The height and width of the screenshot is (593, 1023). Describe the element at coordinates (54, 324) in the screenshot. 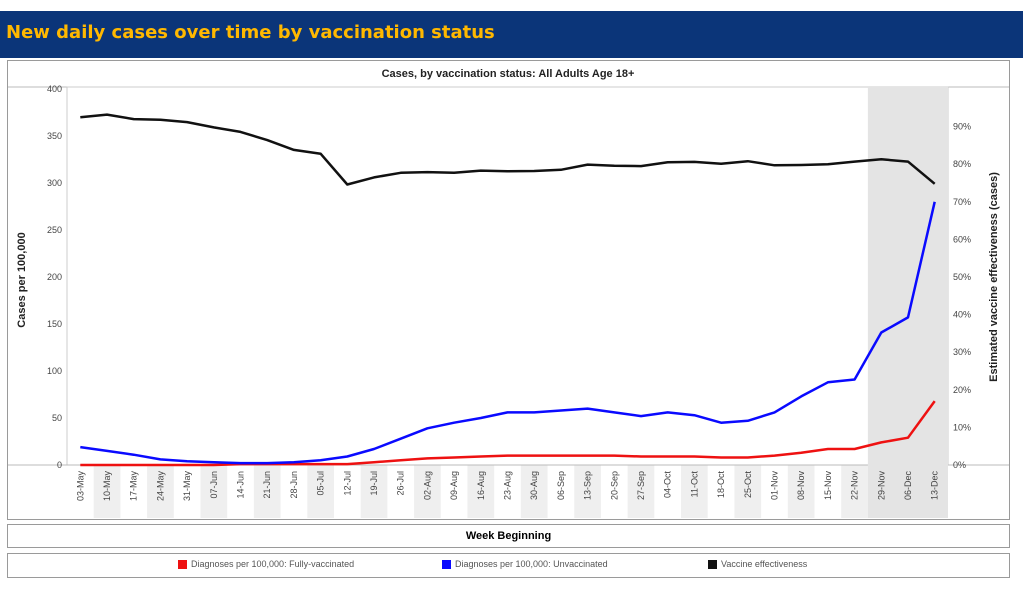

I see `y-tick-label: 150` at that location.